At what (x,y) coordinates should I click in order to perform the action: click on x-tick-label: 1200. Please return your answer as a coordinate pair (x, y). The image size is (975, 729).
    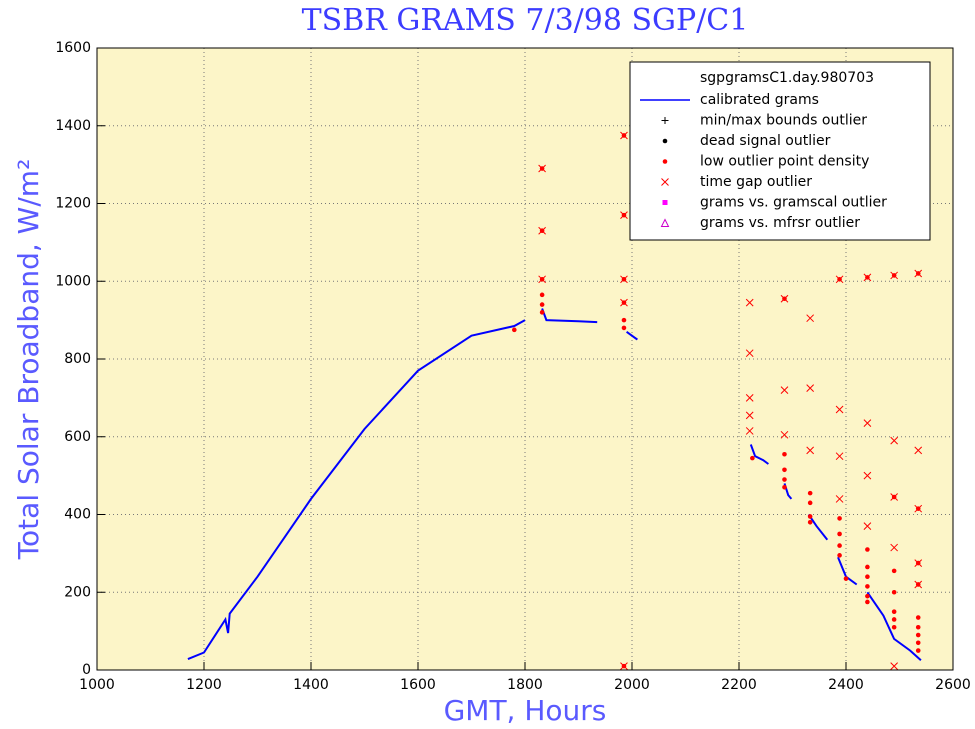
    Looking at the image, I should click on (204, 685).